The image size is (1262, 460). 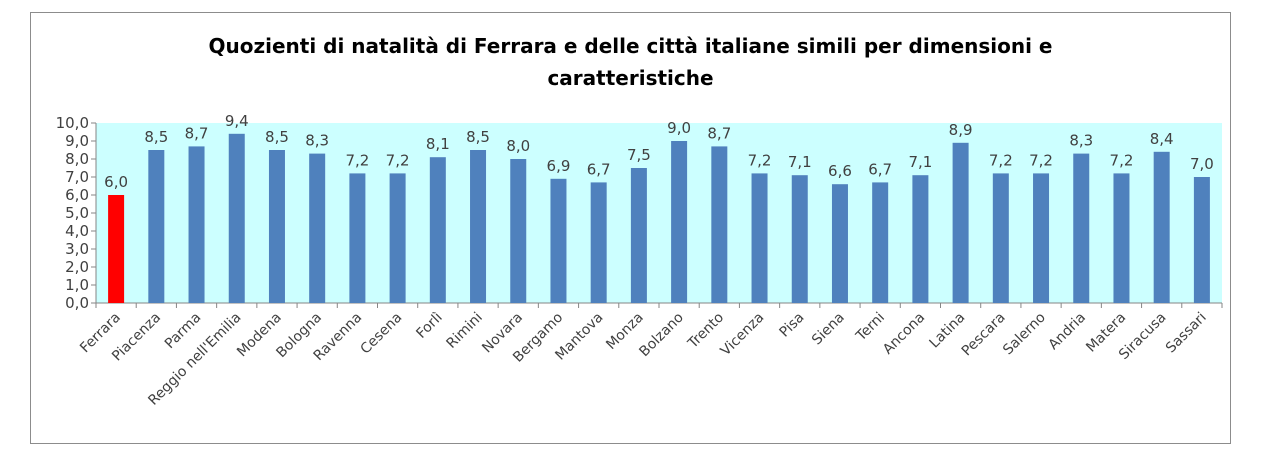 I want to click on x-tick-label: Pescara, so click(x=984, y=335).